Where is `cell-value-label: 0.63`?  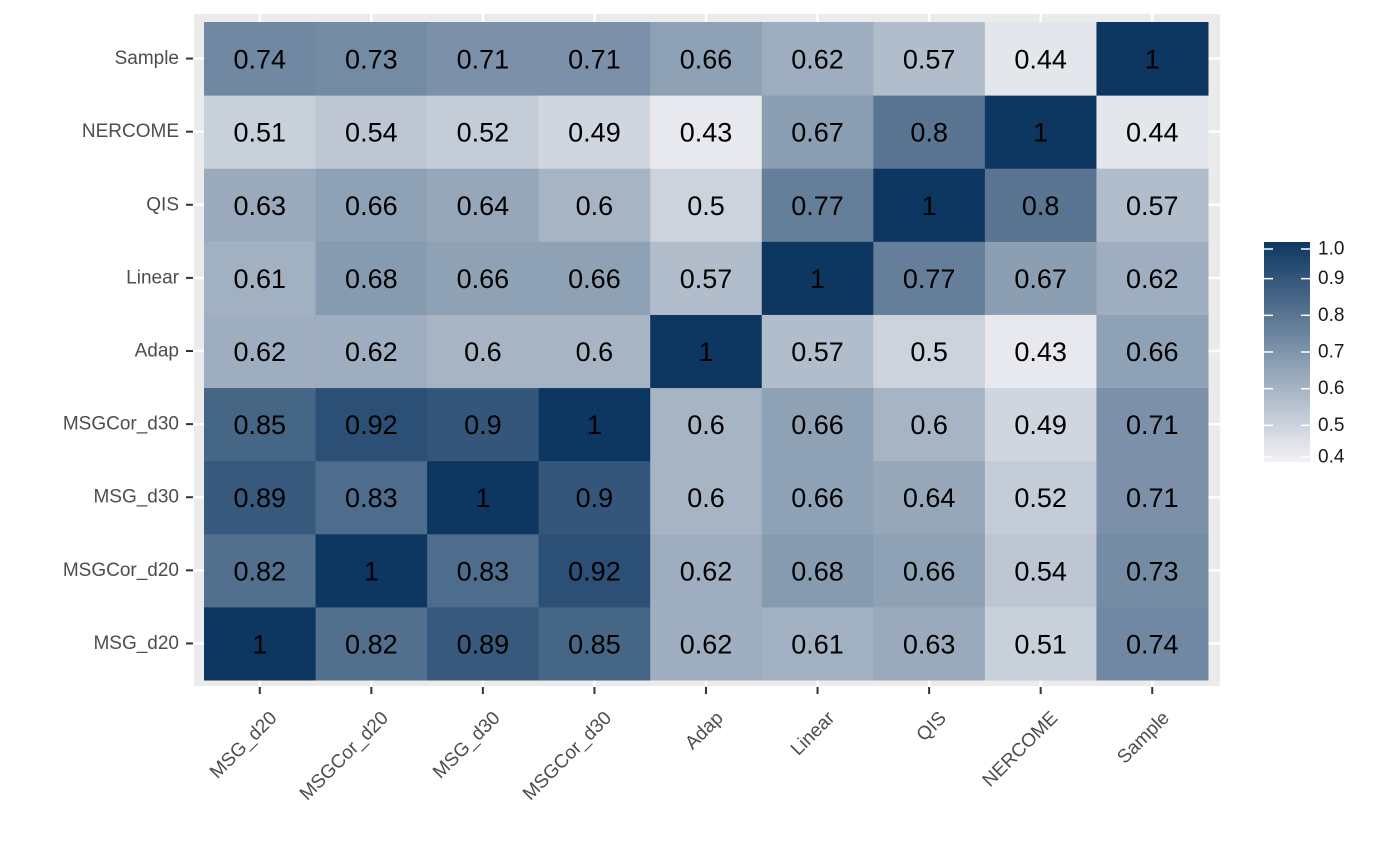
cell-value-label: 0.63 is located at coordinates (929, 644).